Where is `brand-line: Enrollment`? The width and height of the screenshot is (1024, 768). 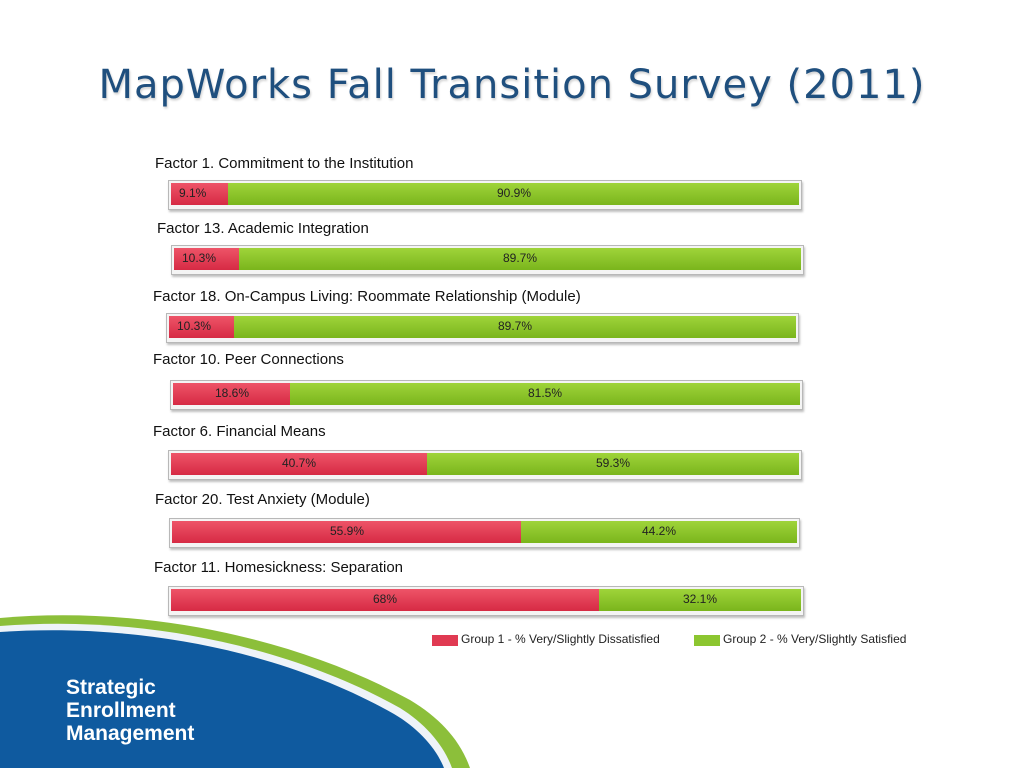
brand-line: Enrollment is located at coordinates (121, 710).